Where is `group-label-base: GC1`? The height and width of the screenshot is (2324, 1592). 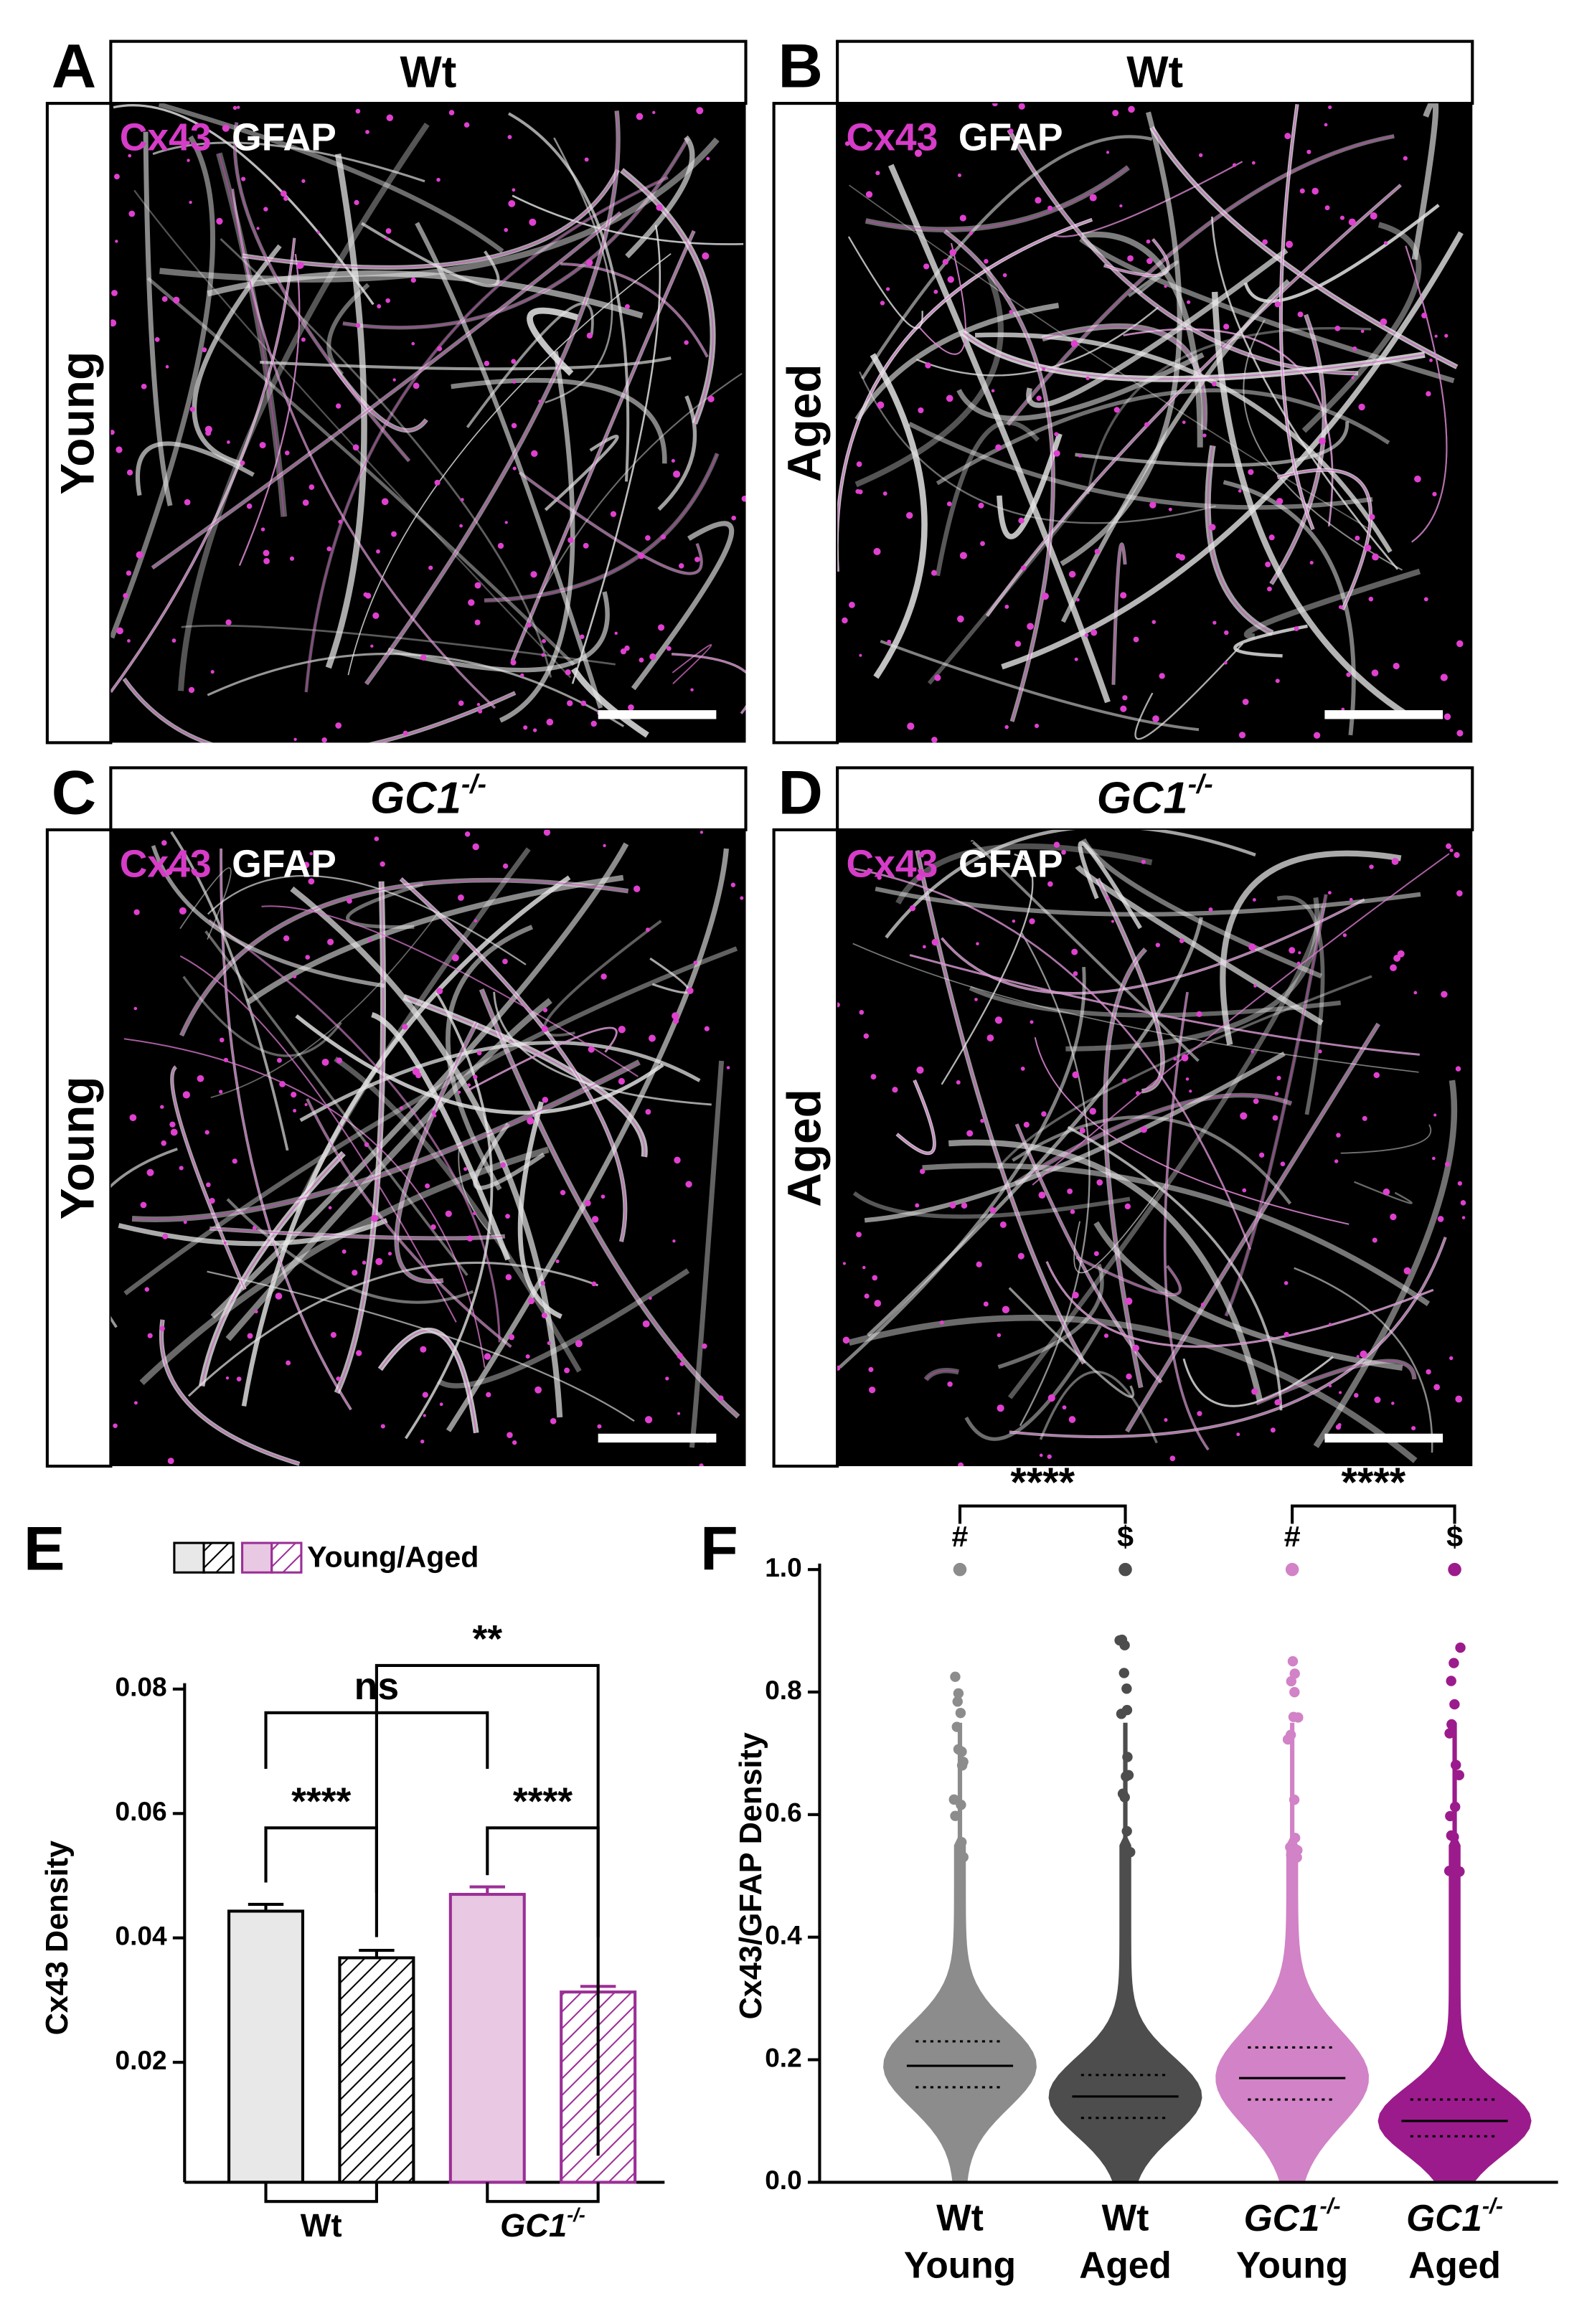
group-label-base: GC1 is located at coordinates (533, 2225).